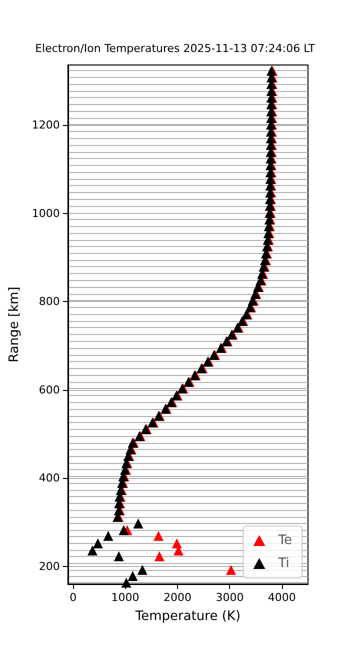 The height and width of the screenshot is (650, 350). What do you see at coordinates (49, 301) in the screenshot?
I see `y-tick-label: 800` at bounding box center [49, 301].